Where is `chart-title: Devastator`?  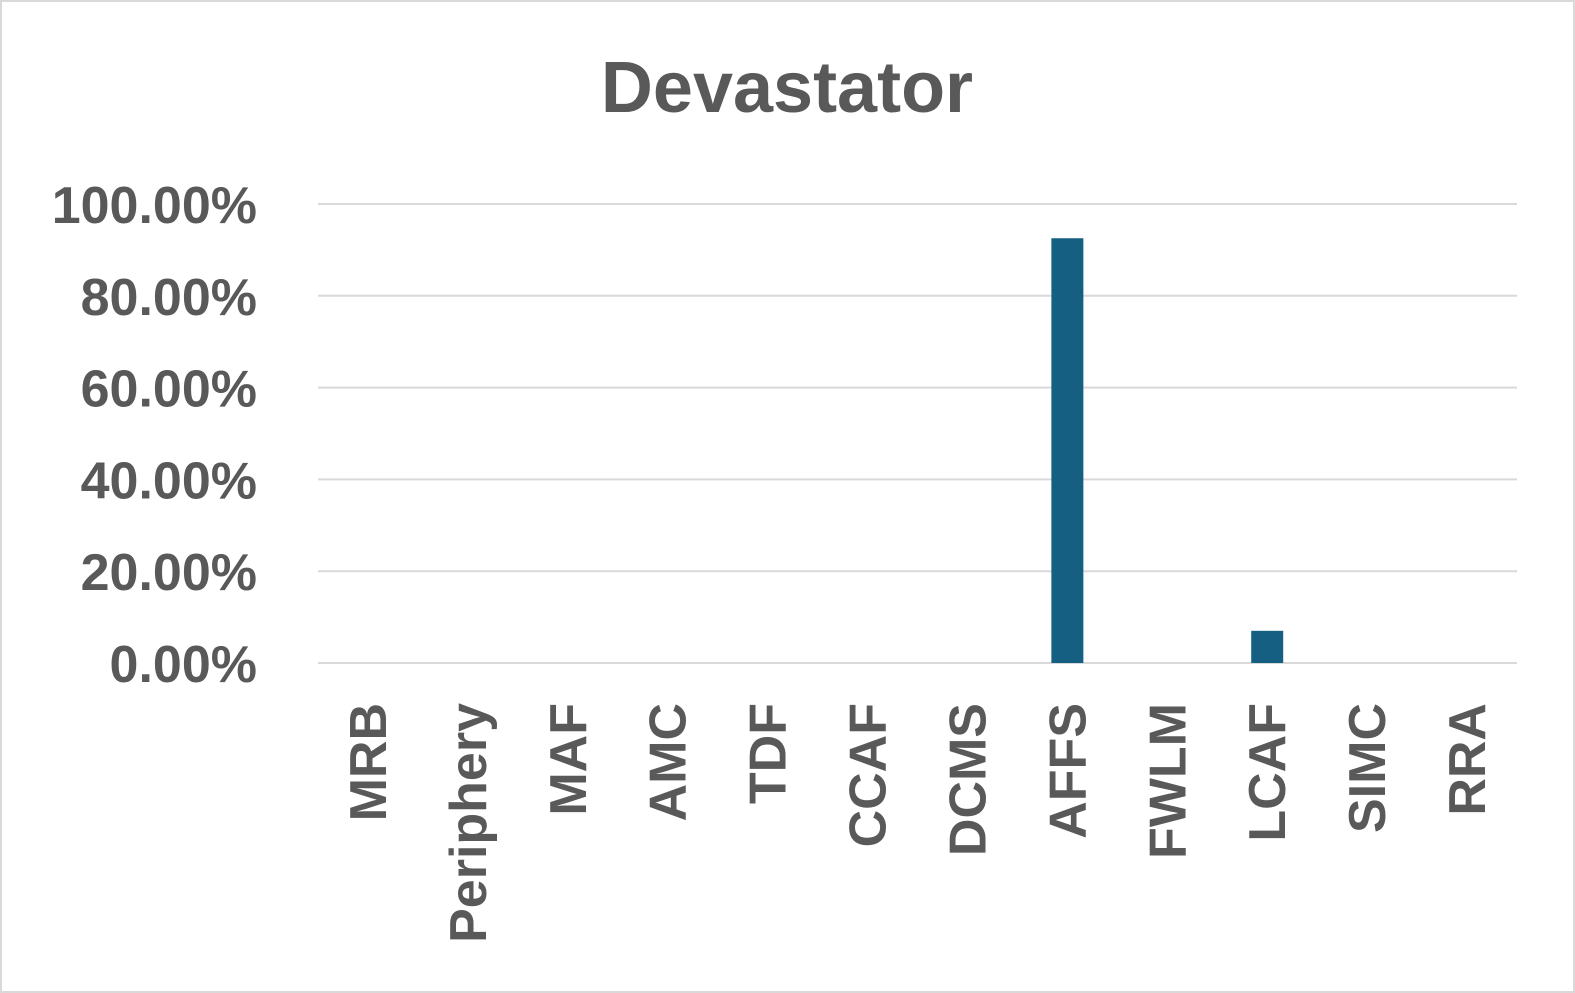
chart-title: Devastator is located at coordinates (787, 88).